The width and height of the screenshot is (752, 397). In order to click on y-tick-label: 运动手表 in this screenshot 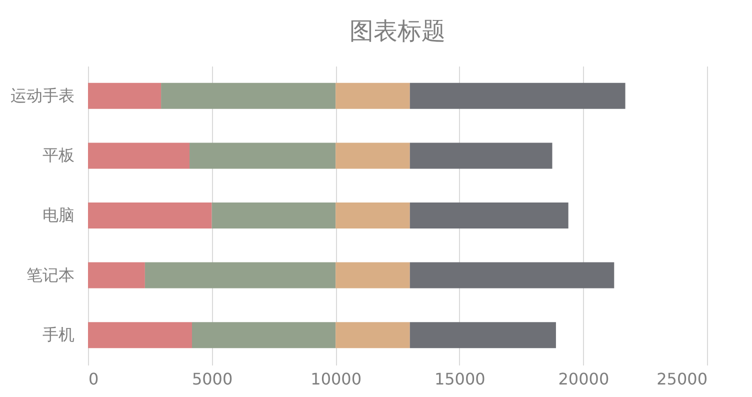, I will do `click(42, 95)`.